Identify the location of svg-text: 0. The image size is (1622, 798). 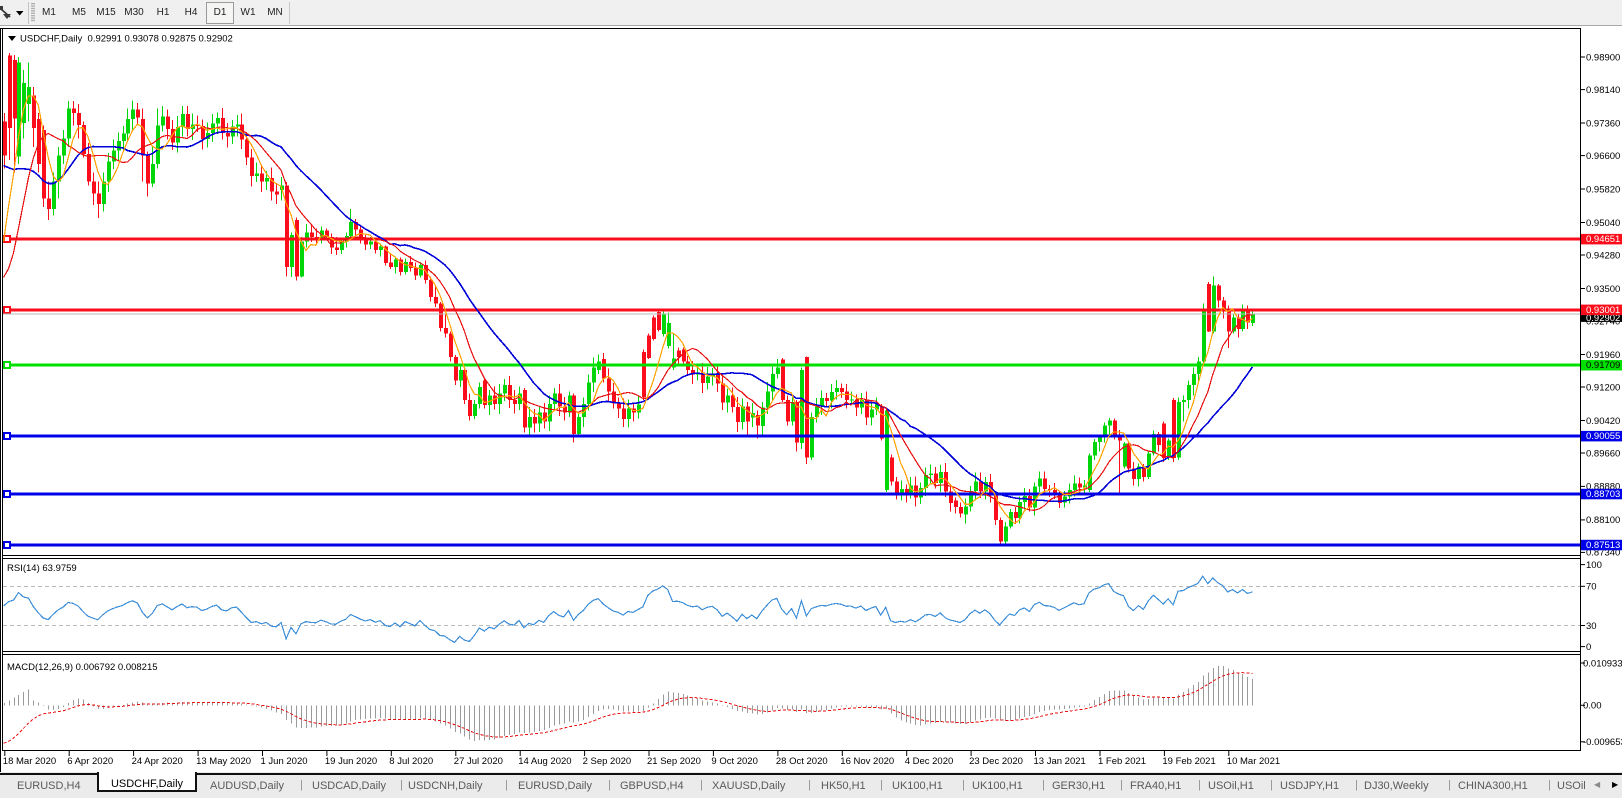
(1588, 647).